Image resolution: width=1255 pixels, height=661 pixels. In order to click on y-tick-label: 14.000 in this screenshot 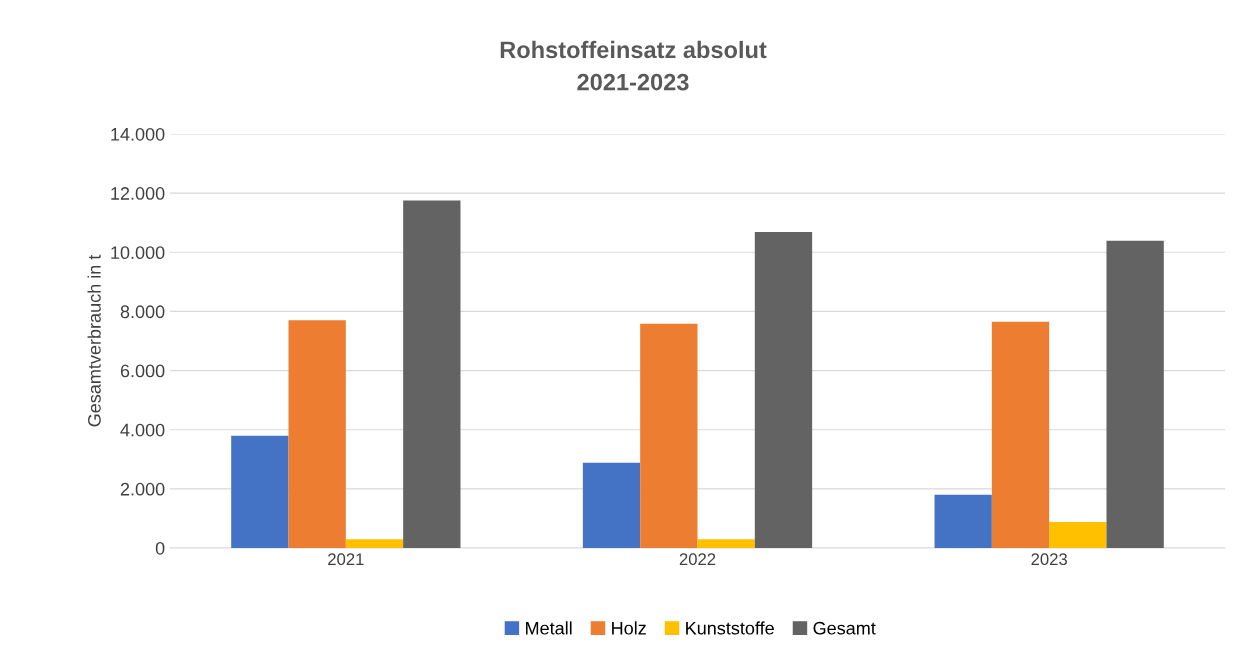, I will do `click(138, 134)`.